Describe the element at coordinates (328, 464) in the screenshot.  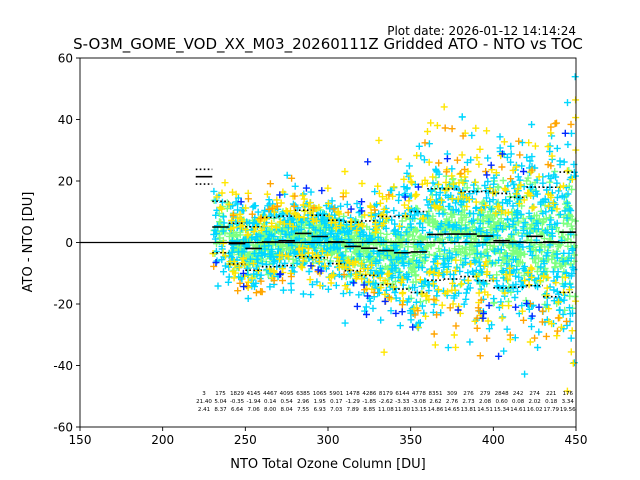
I see `x-axis-label: NTO Total Ozone Column [DU]` at that location.